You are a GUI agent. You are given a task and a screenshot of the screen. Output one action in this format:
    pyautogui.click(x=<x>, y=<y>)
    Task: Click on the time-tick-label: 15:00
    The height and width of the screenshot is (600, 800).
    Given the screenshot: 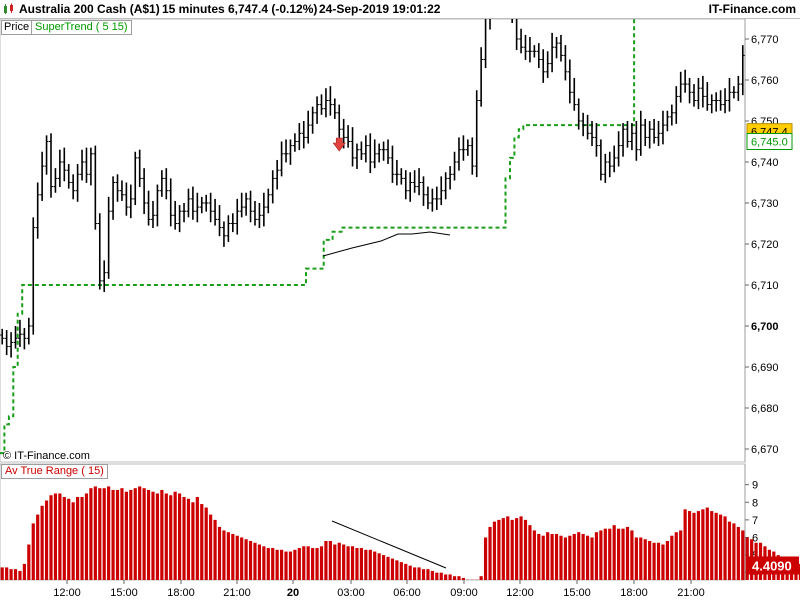 What is the action you would take?
    pyautogui.click(x=124, y=593)
    